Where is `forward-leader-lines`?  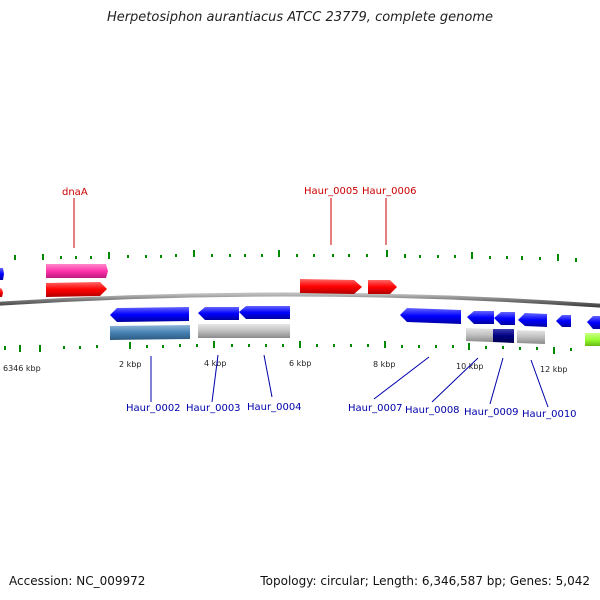 forward-leader-lines is located at coordinates (230, 223).